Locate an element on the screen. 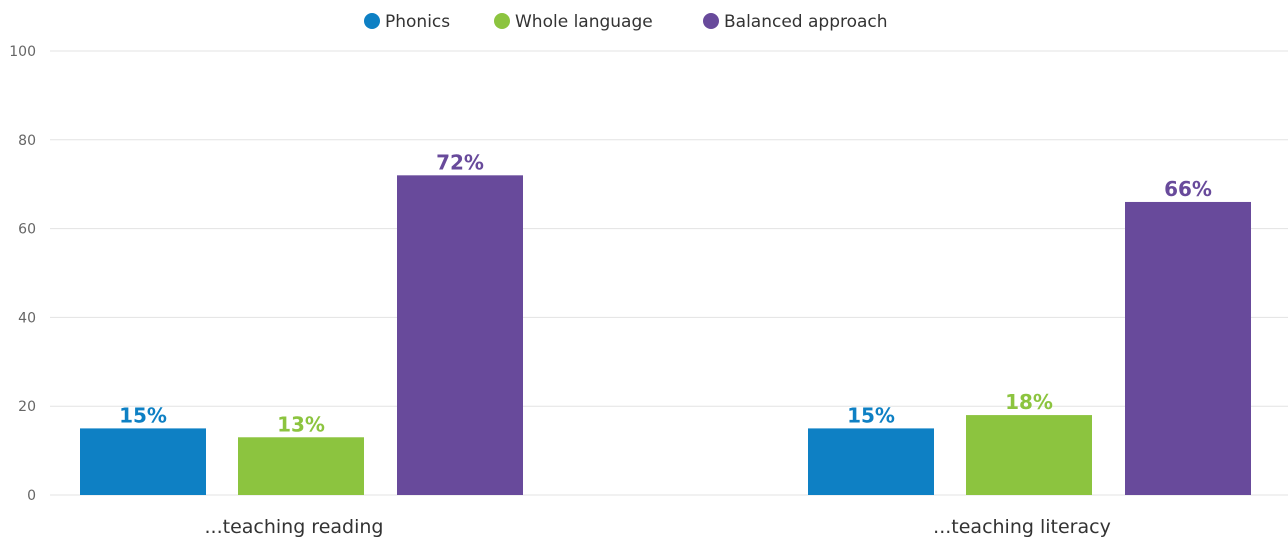  y-tick-label: 40 is located at coordinates (27, 318).